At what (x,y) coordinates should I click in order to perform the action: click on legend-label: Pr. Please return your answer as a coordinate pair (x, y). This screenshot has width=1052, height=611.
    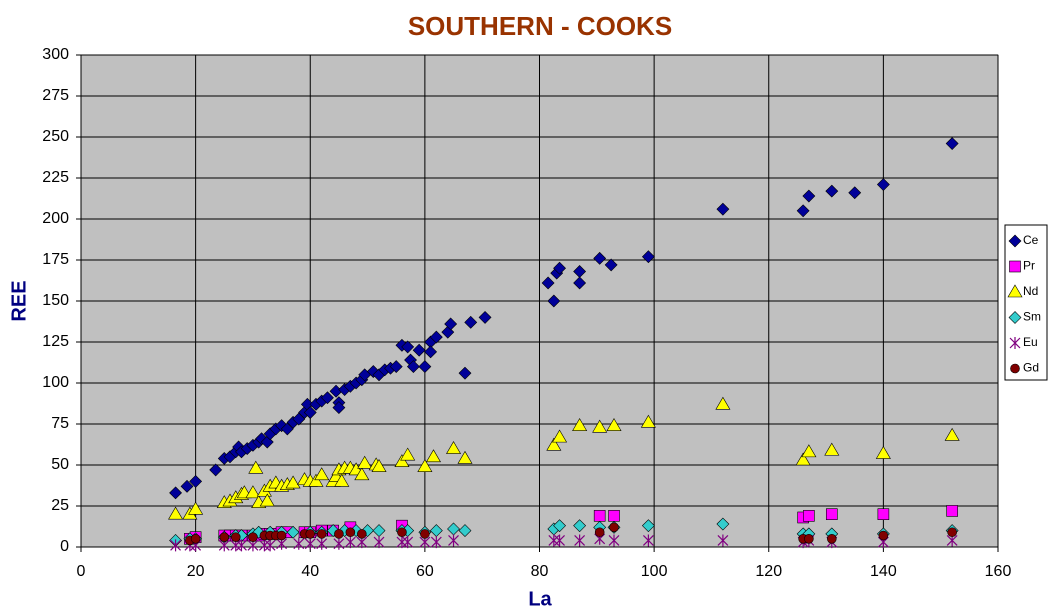
    Looking at the image, I should click on (1029, 266).